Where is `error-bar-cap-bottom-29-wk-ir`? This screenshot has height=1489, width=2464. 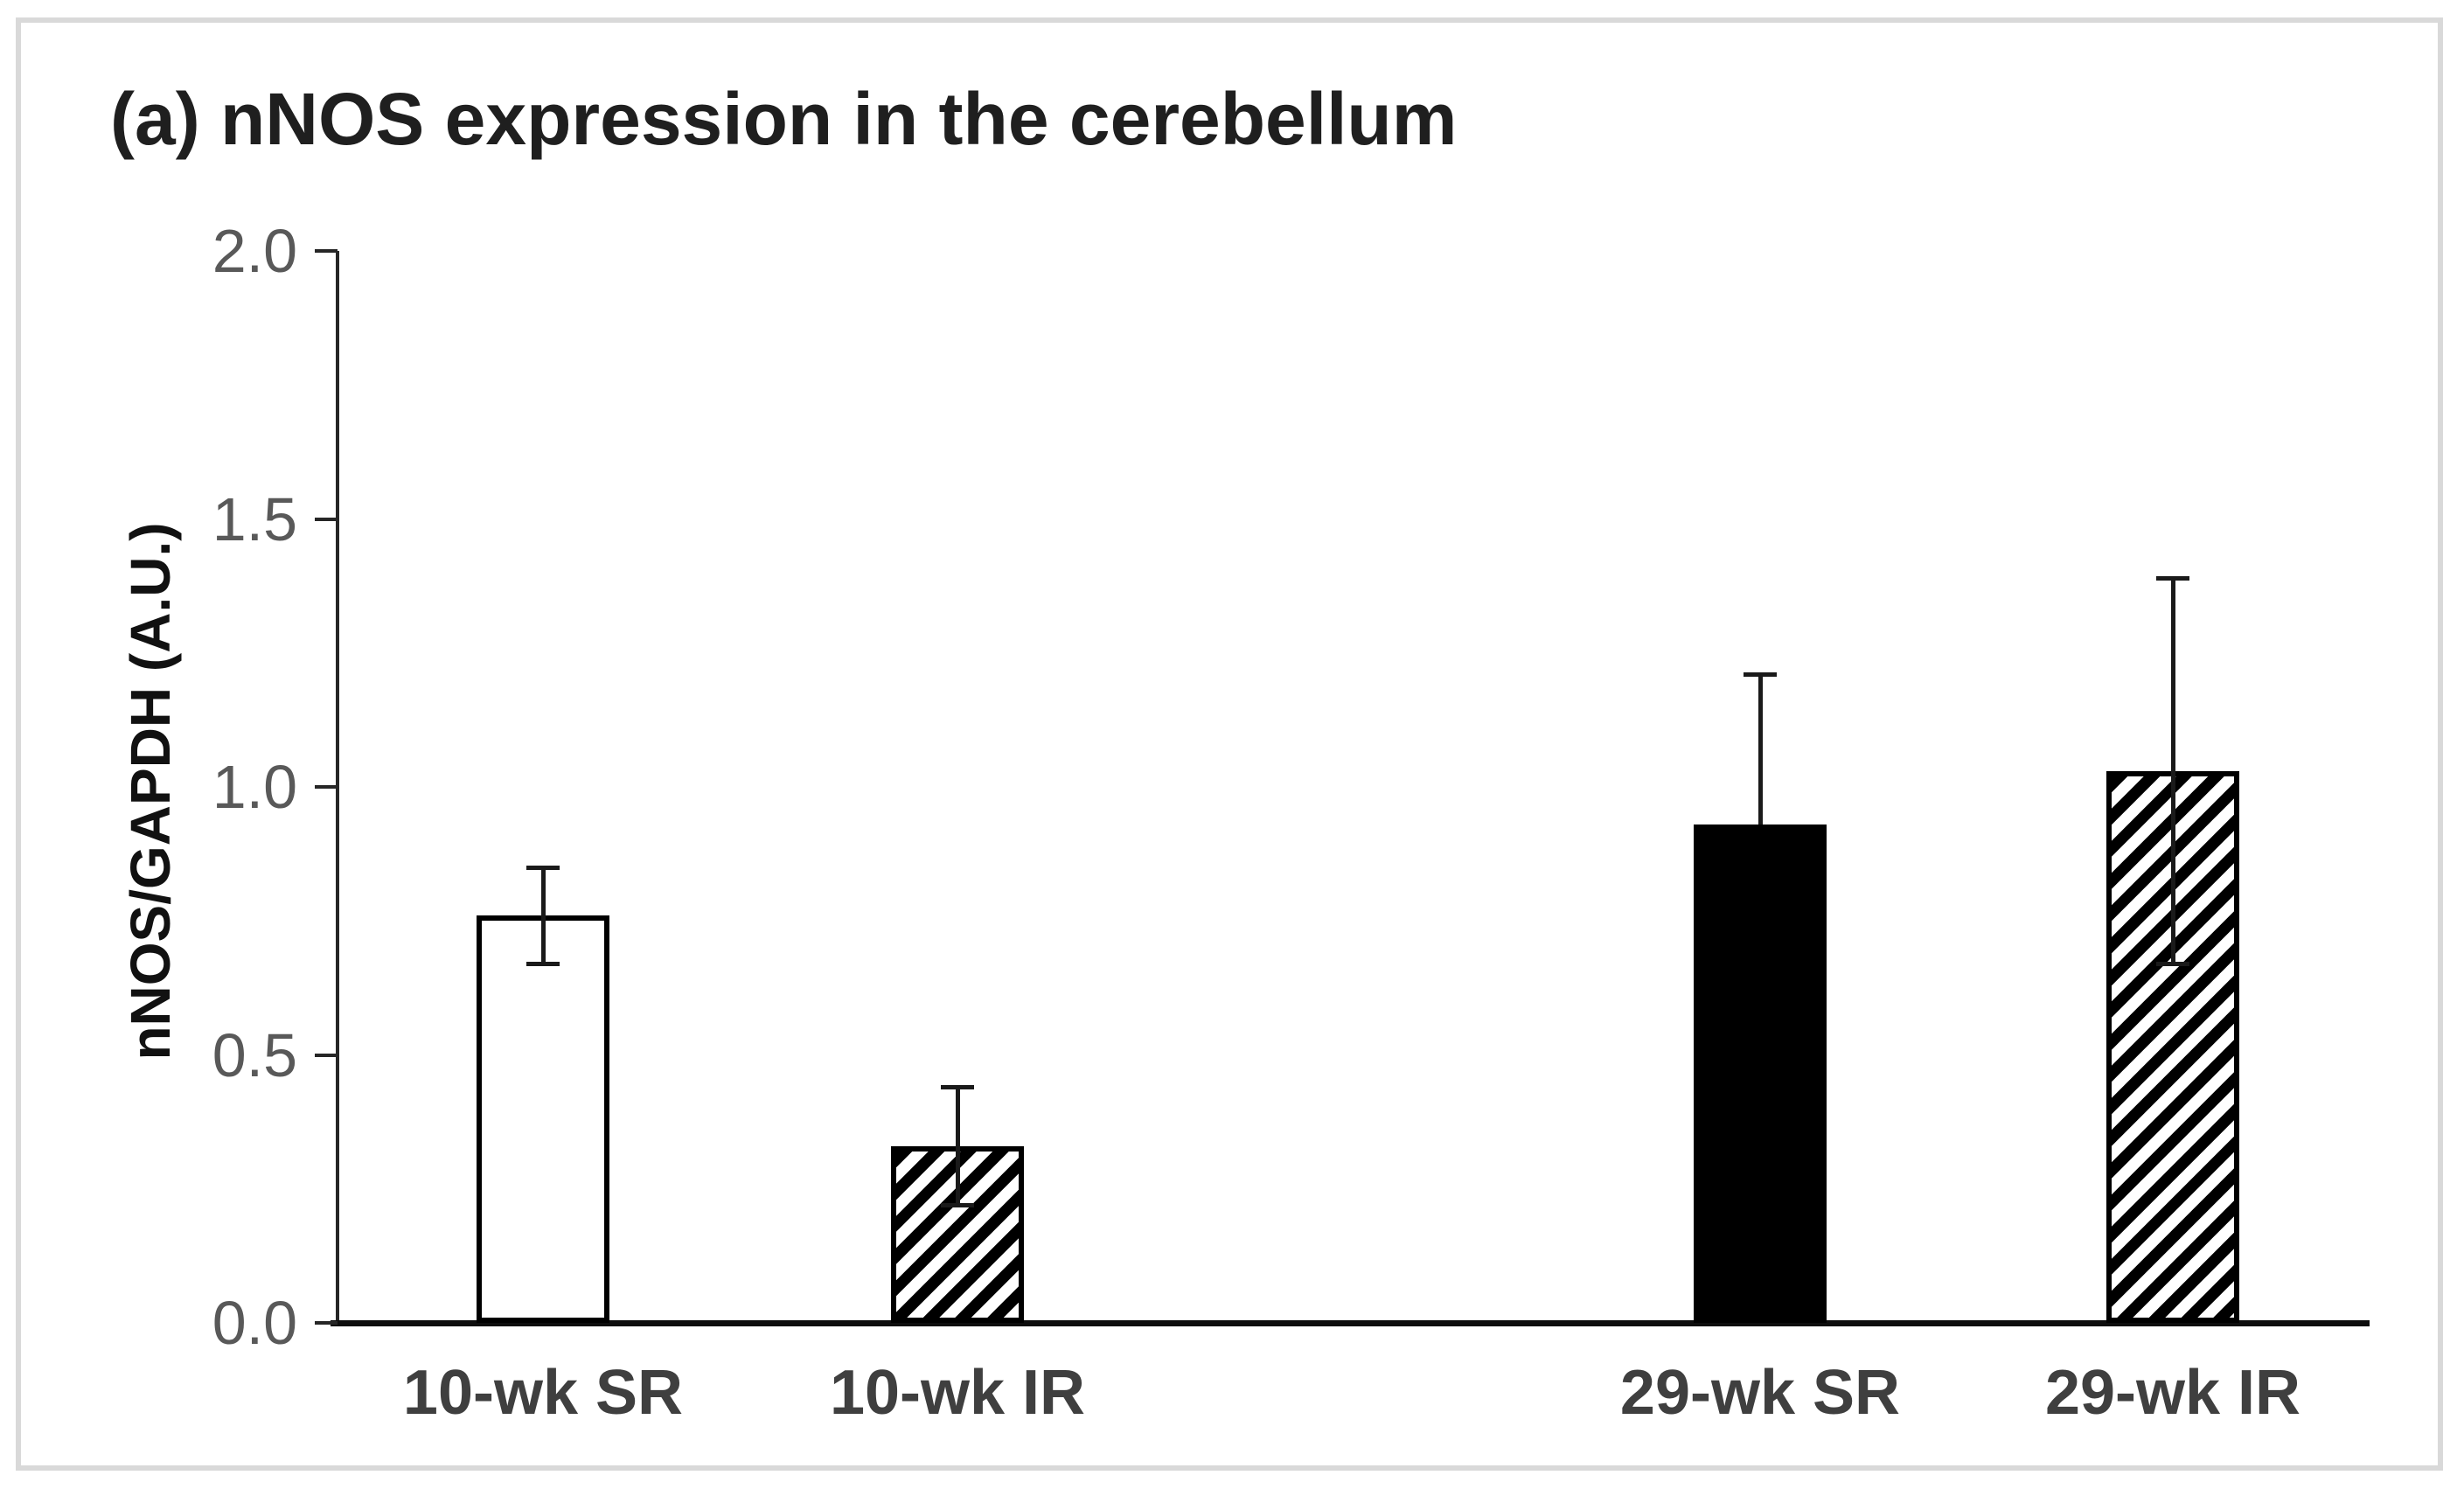
error-bar-cap-bottom-29-wk-ir is located at coordinates (2172, 964).